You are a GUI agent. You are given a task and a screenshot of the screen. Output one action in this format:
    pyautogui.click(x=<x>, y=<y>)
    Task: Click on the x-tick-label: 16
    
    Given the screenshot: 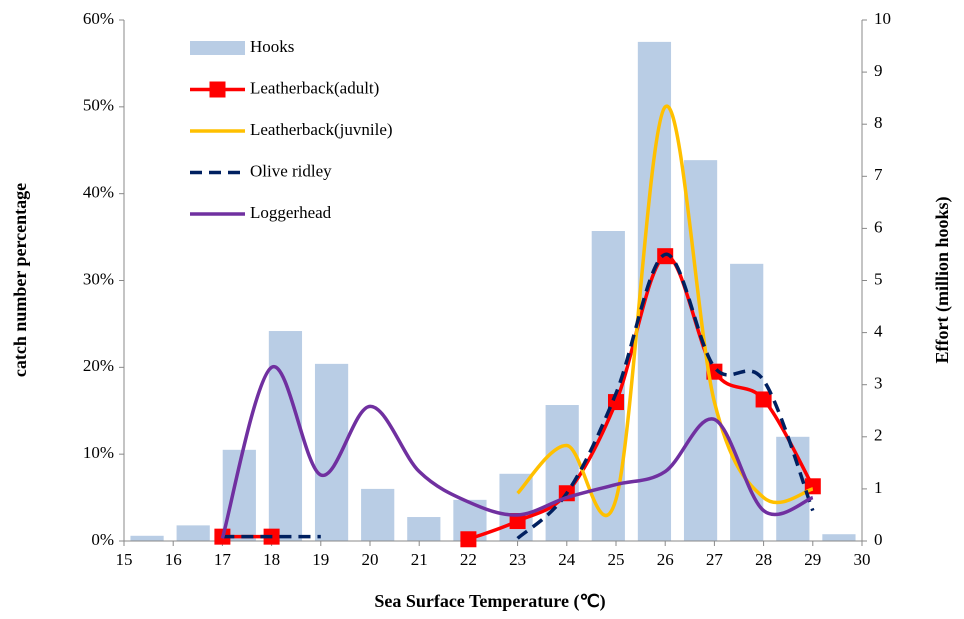 What is the action you would take?
    pyautogui.click(x=173, y=559)
    